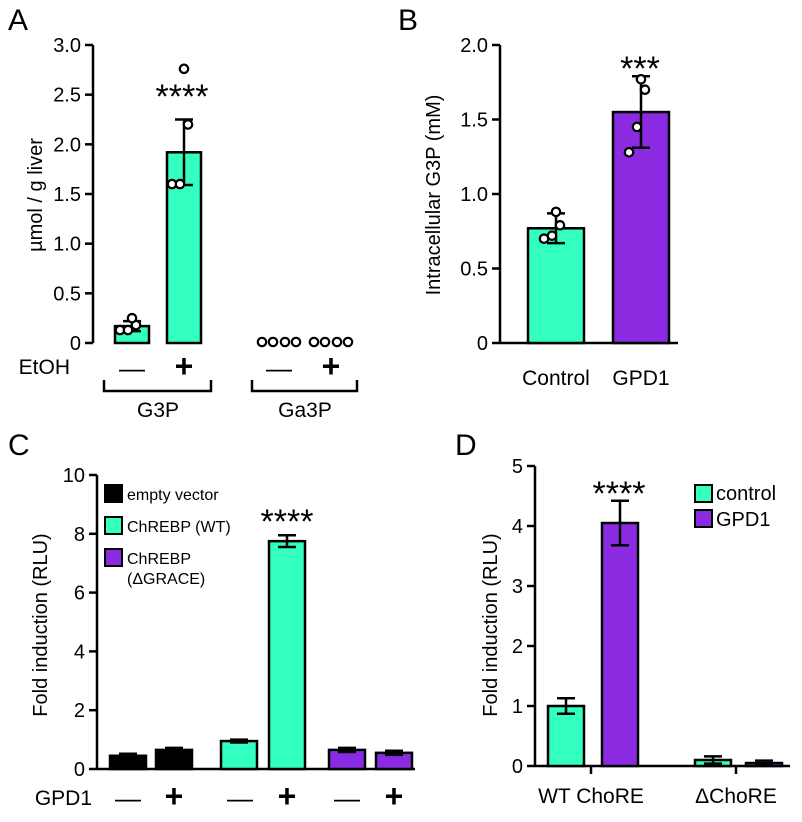 This screenshot has width=802, height=822. Describe the element at coordinates (157, 386) in the screenshot. I see `panel-a-bracket-g3p` at that location.